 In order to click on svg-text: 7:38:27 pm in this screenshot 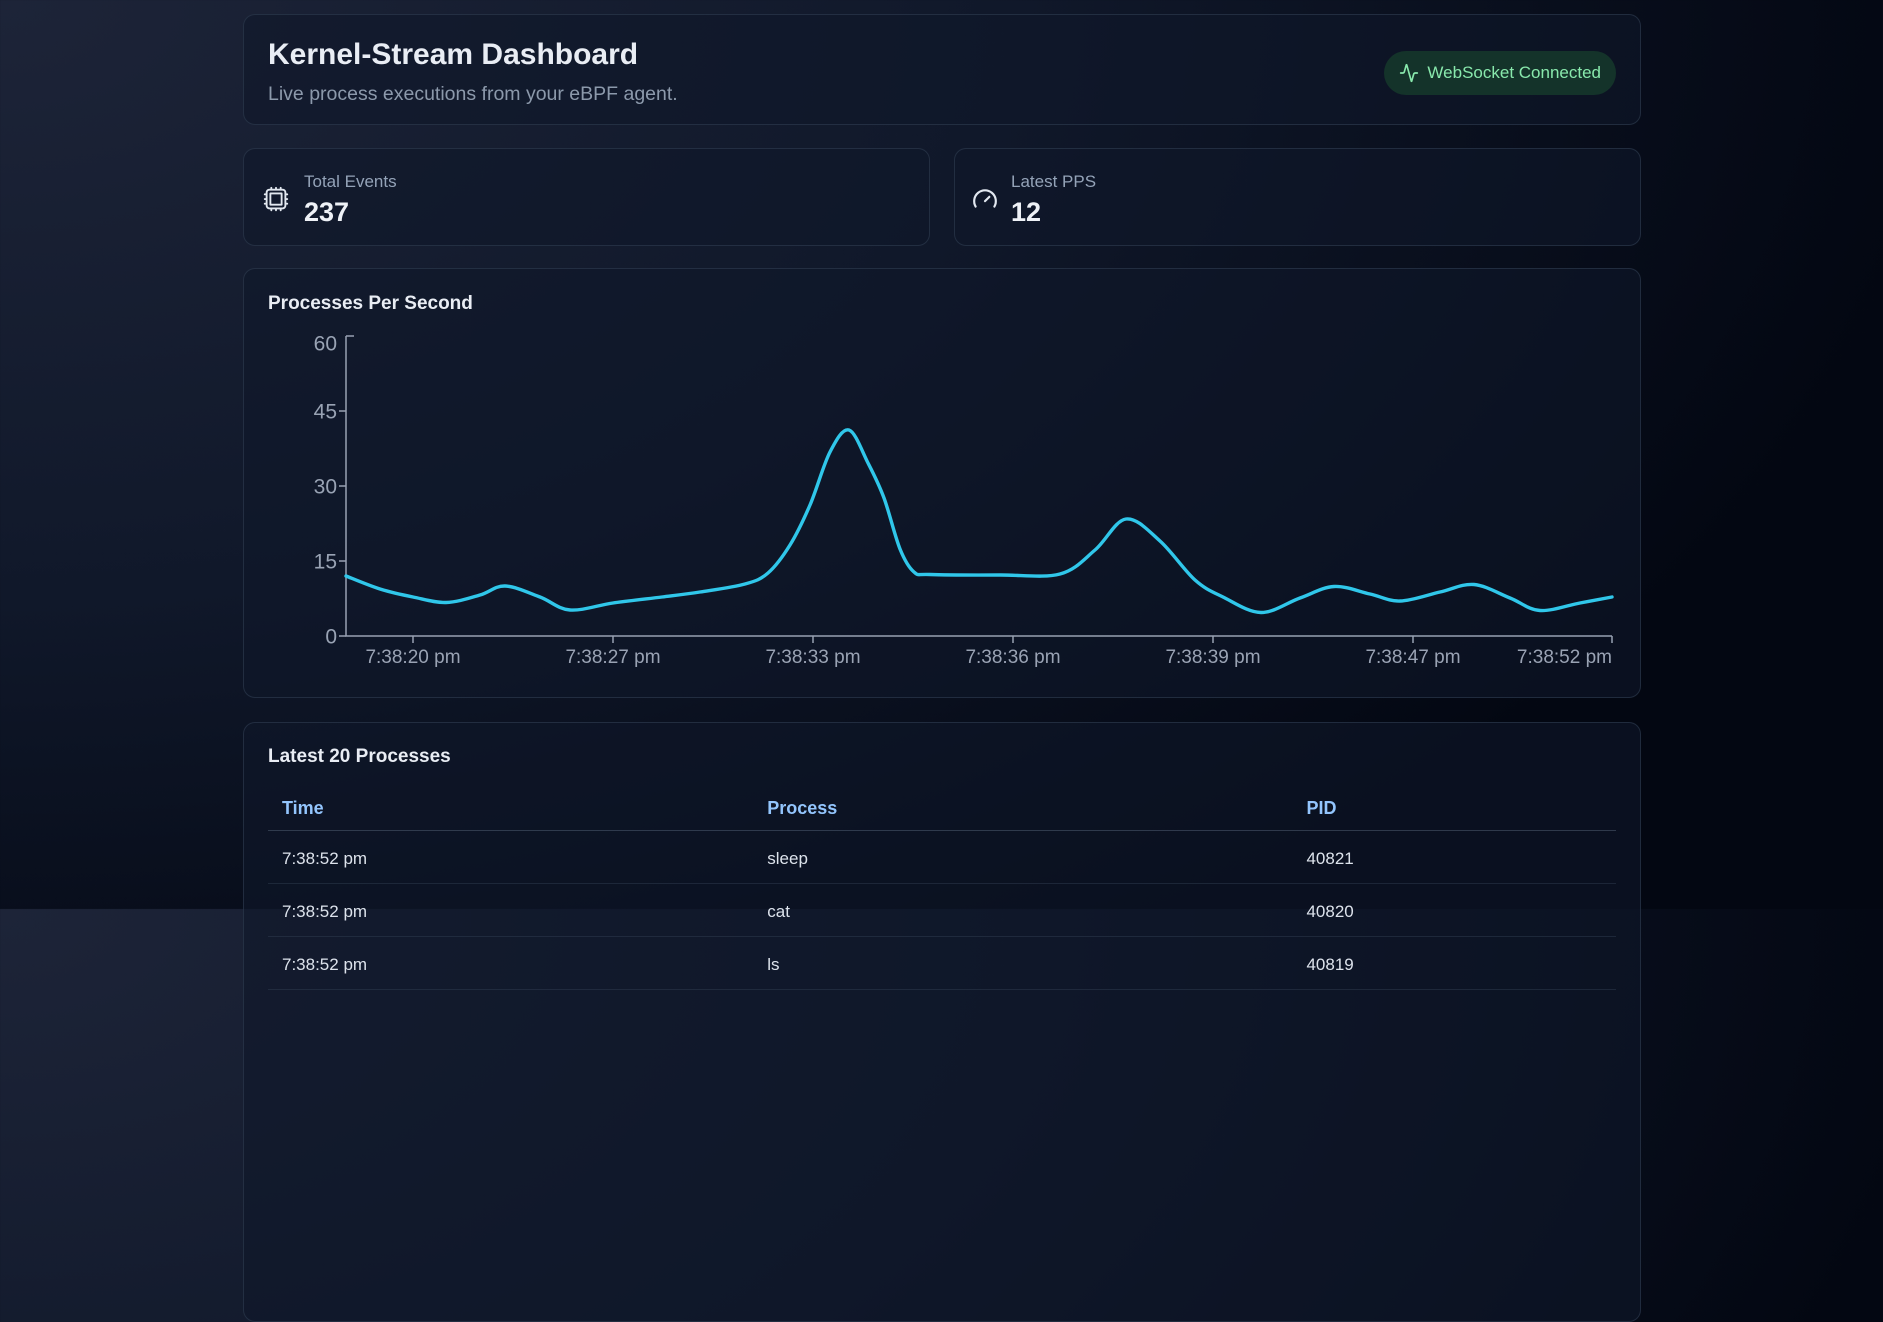, I will do `click(612, 657)`.